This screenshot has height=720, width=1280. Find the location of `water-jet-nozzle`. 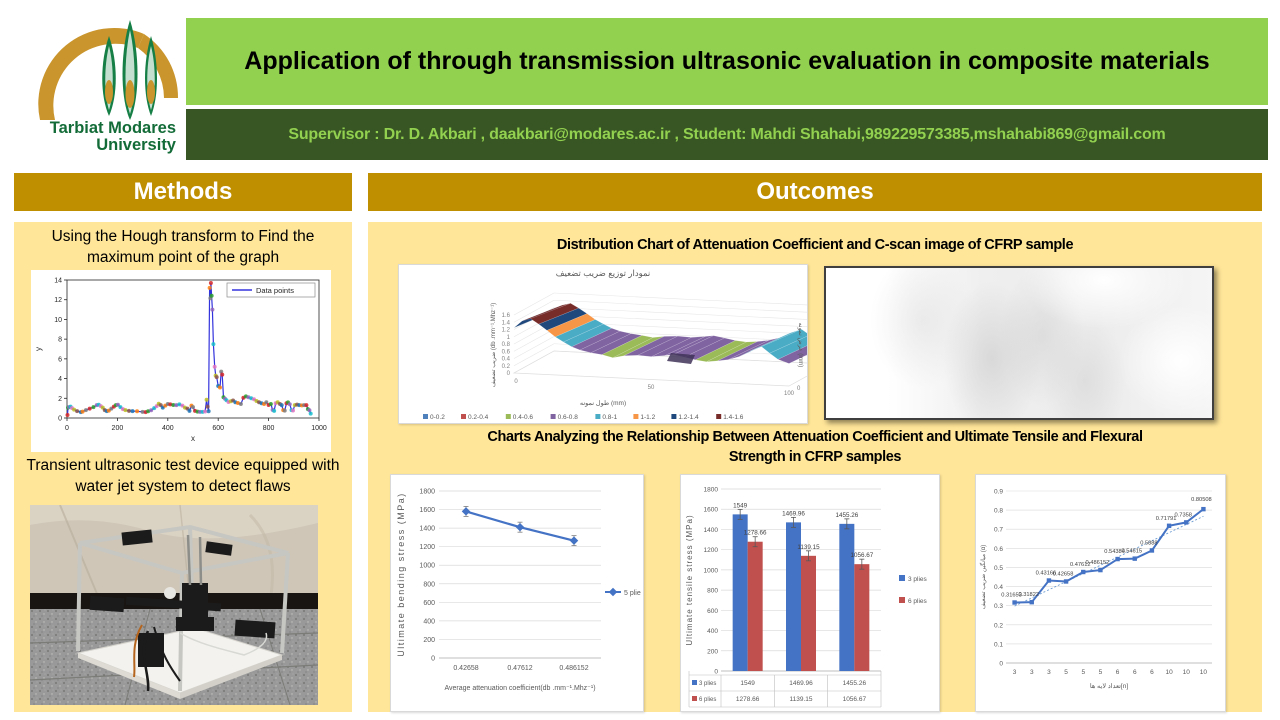

water-jet-nozzle is located at coordinates (170, 593).